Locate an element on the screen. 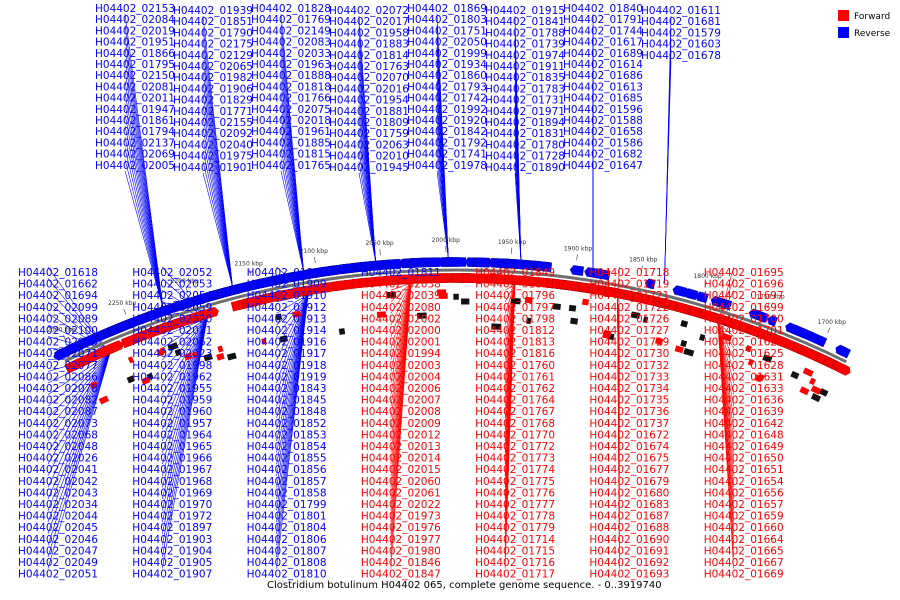  reverse-gene-label: H04402_01794 is located at coordinates (135, 132).